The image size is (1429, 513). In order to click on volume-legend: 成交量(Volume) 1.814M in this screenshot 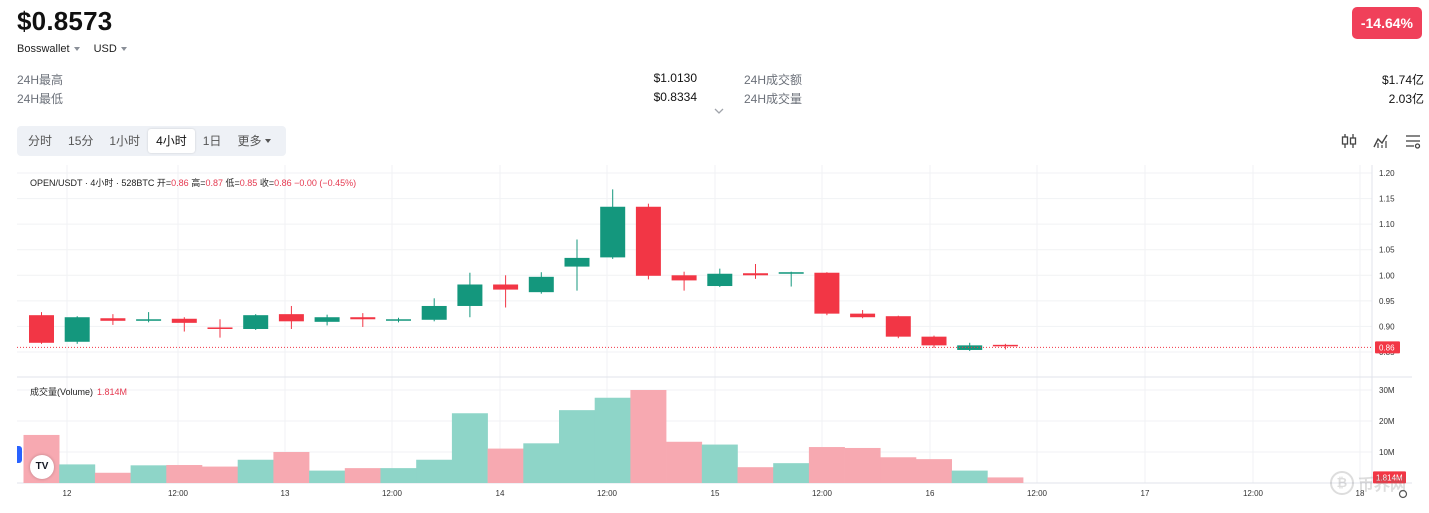, I will do `click(78, 391)`.